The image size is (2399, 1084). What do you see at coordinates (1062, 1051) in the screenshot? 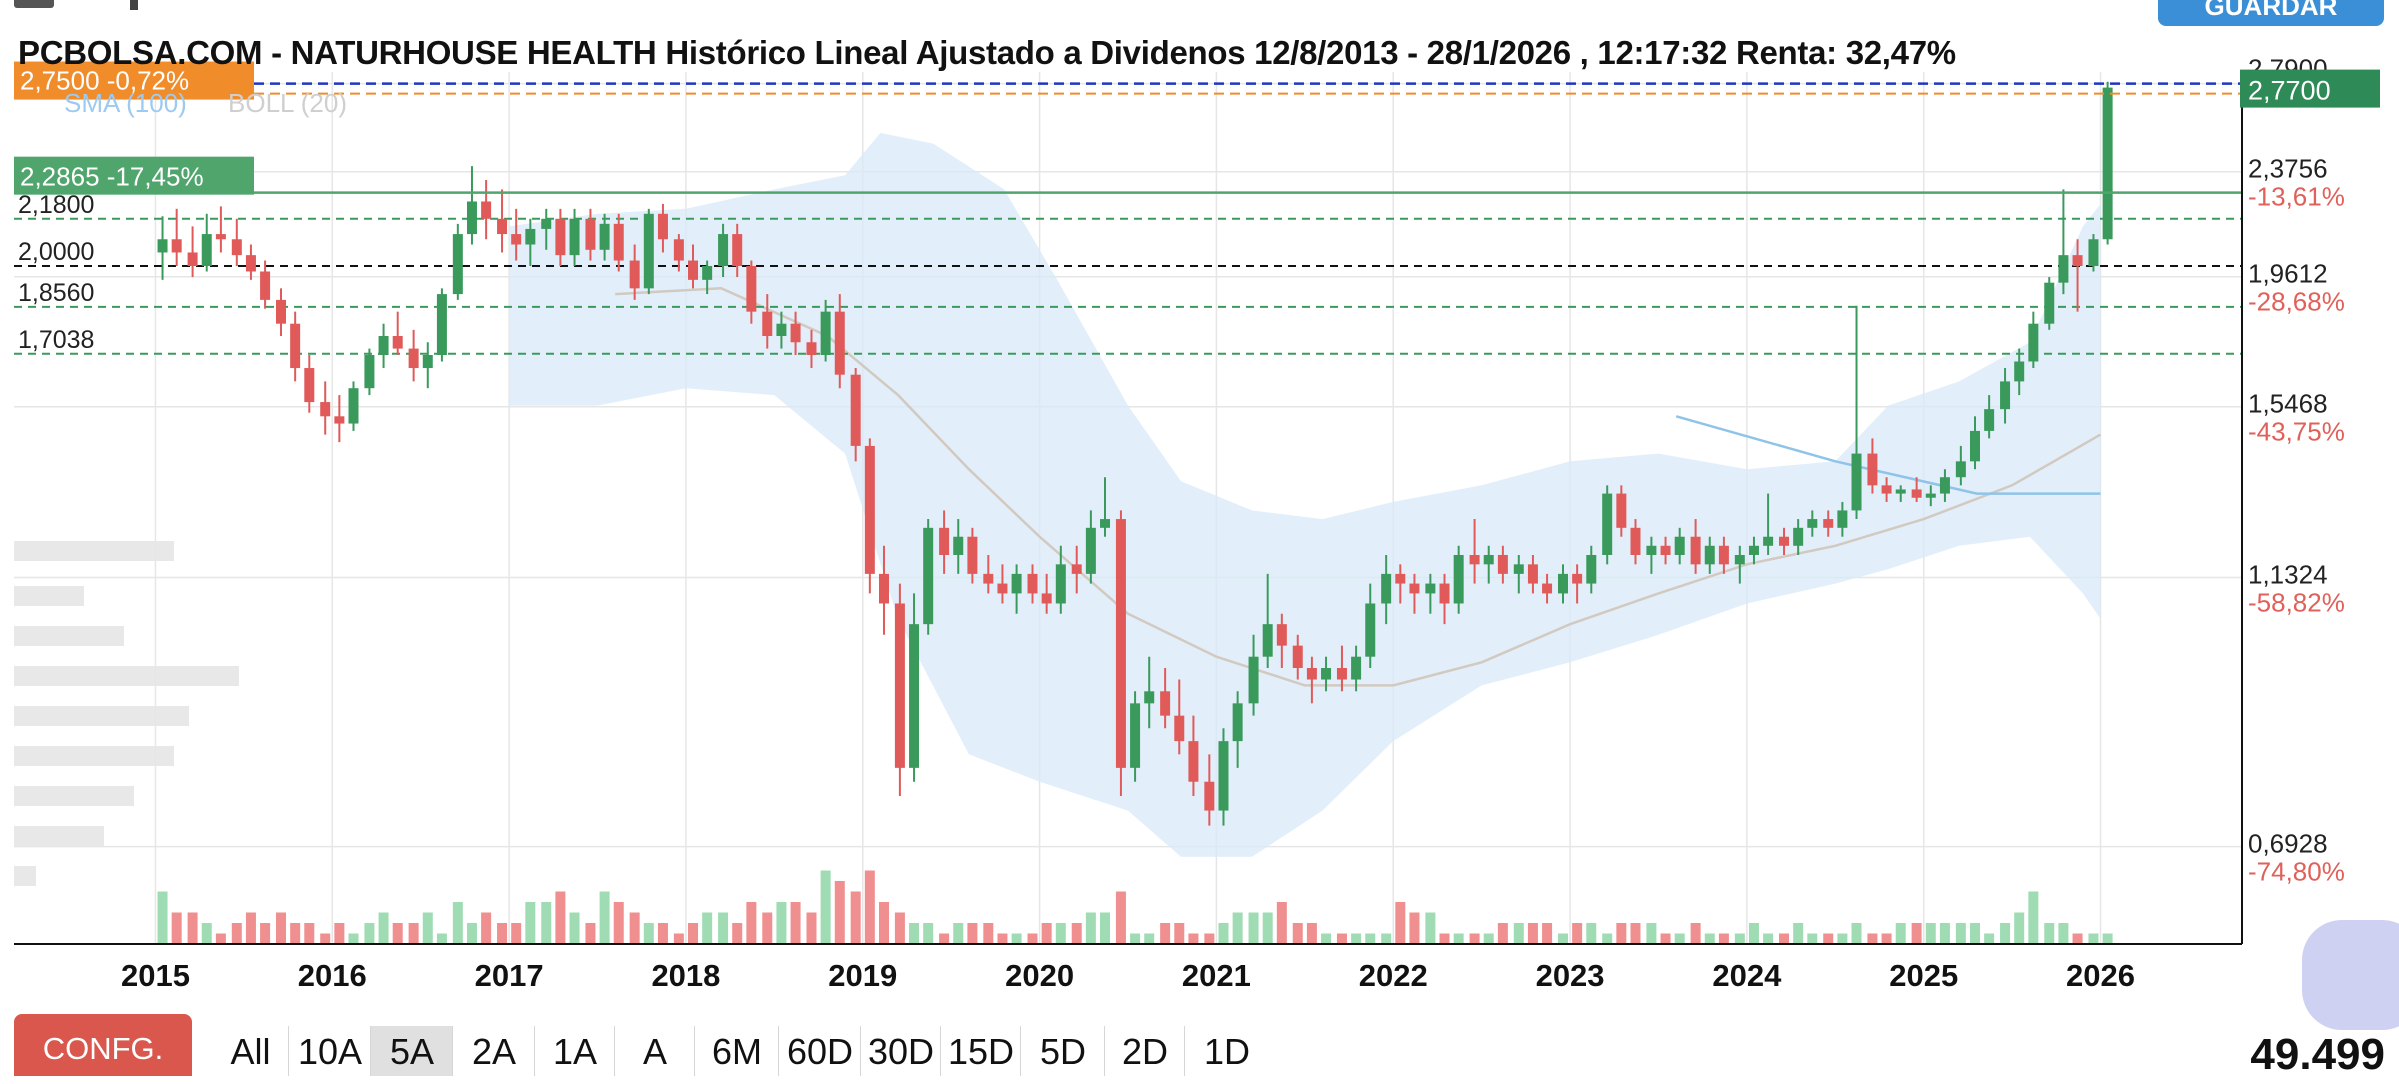
I see `timeframe-5d: 5D` at bounding box center [1062, 1051].